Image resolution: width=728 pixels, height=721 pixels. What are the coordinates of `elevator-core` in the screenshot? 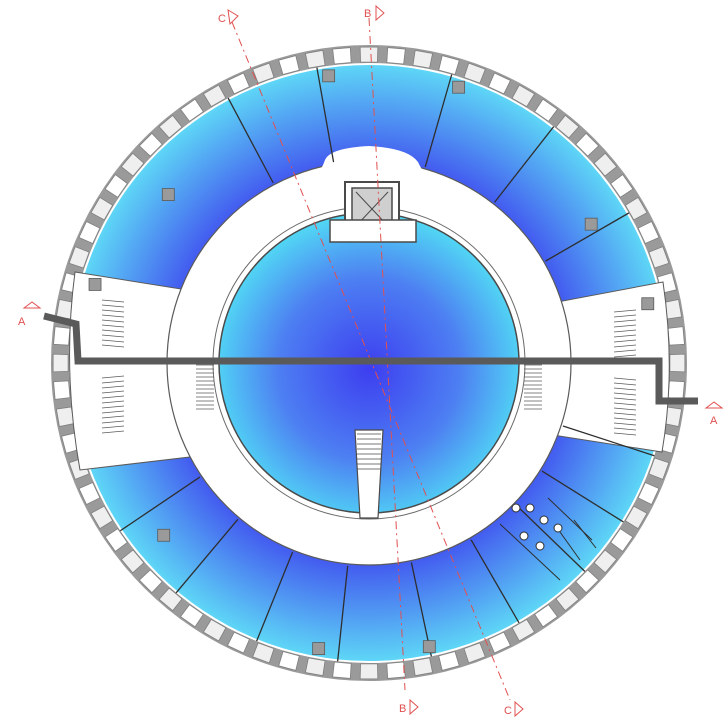 It's located at (373, 212).